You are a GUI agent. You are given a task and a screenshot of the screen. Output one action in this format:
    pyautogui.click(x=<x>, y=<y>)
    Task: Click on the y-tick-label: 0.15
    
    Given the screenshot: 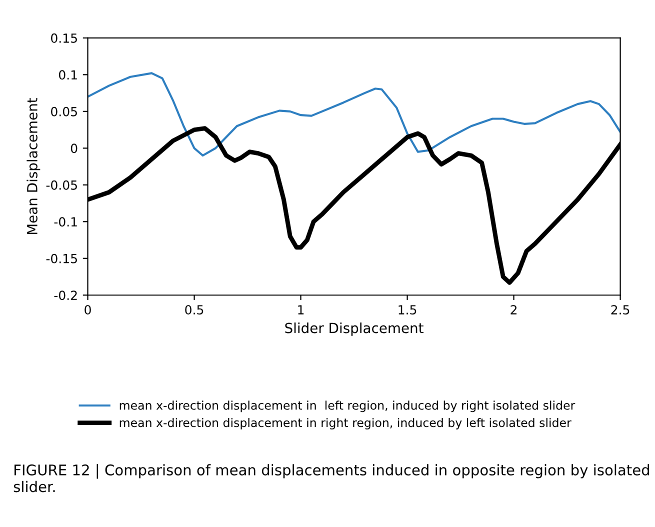 What is the action you would take?
    pyautogui.click(x=64, y=38)
    